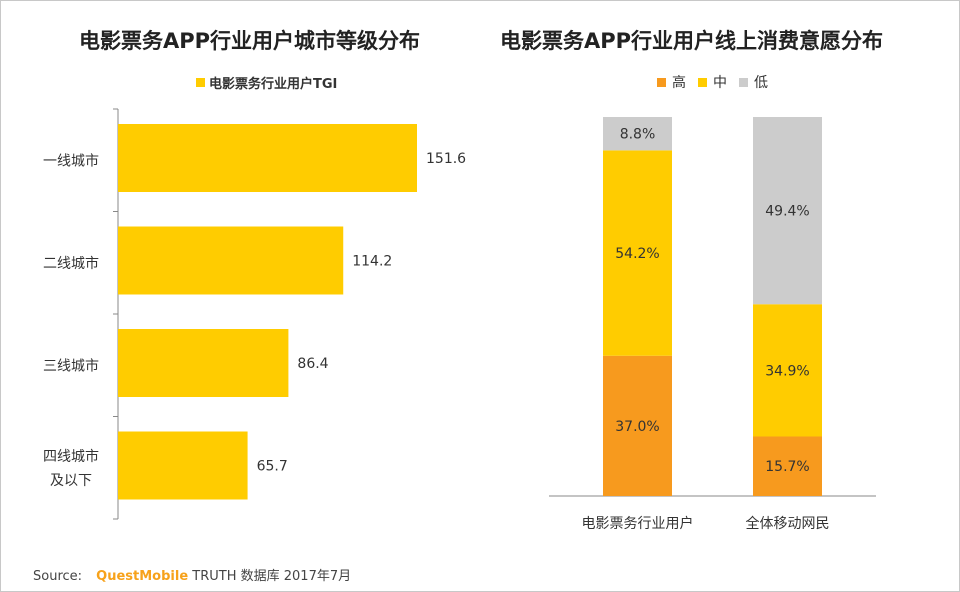 The image size is (960, 592). What do you see at coordinates (71, 365) in the screenshot?
I see `category-label: 三线城市` at bounding box center [71, 365].